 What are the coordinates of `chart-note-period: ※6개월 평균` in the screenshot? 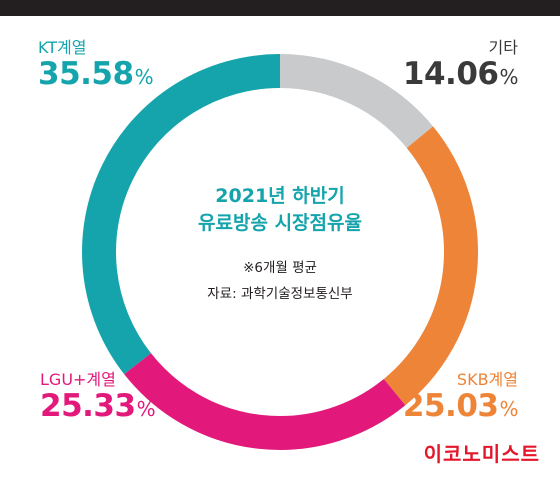 It's located at (280, 268).